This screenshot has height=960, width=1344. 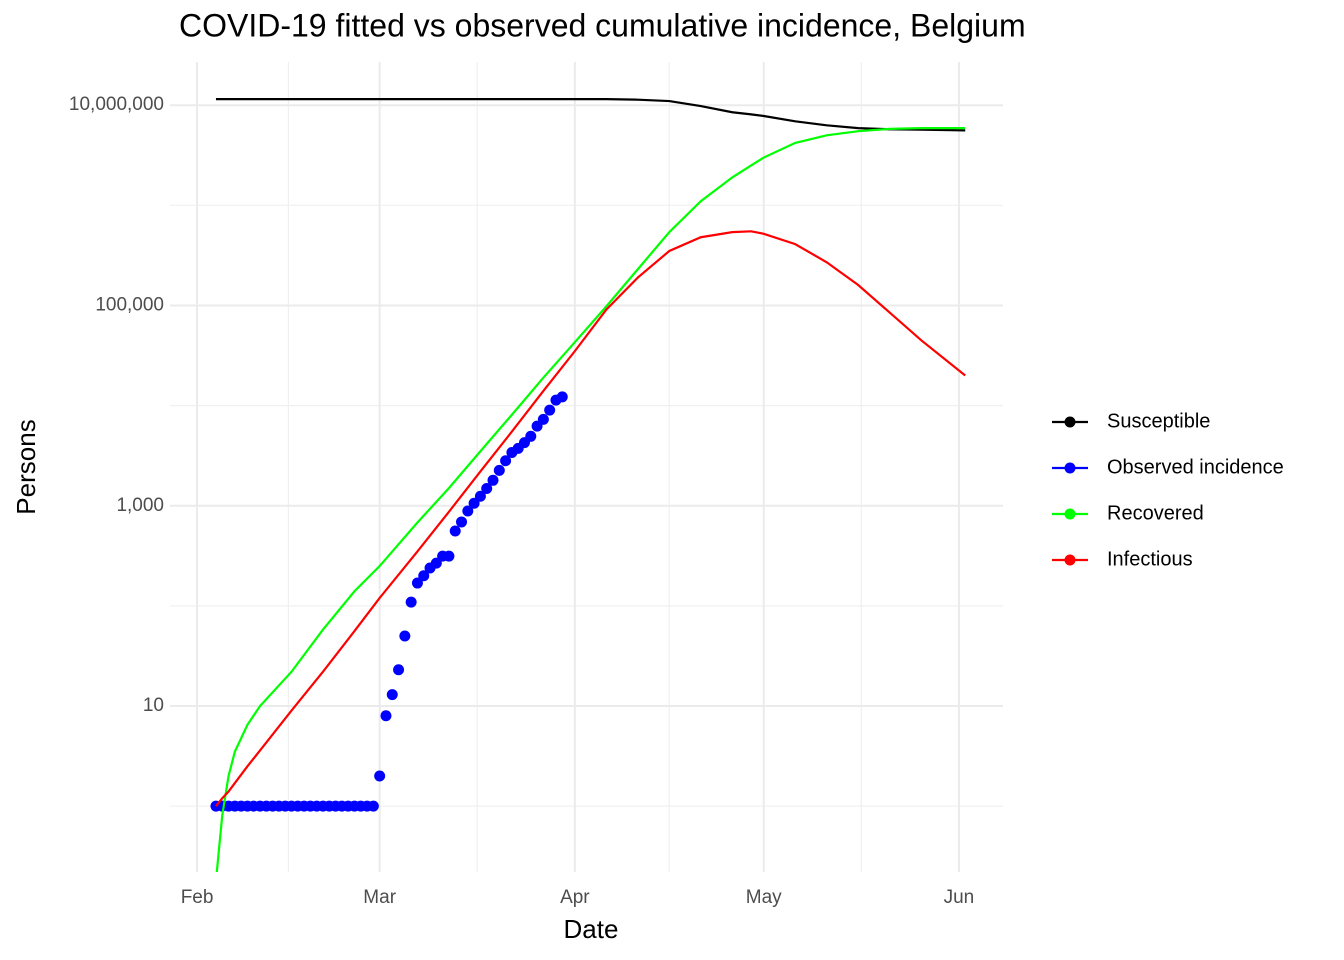 What do you see at coordinates (590, 115) in the screenshot?
I see `series-line` at bounding box center [590, 115].